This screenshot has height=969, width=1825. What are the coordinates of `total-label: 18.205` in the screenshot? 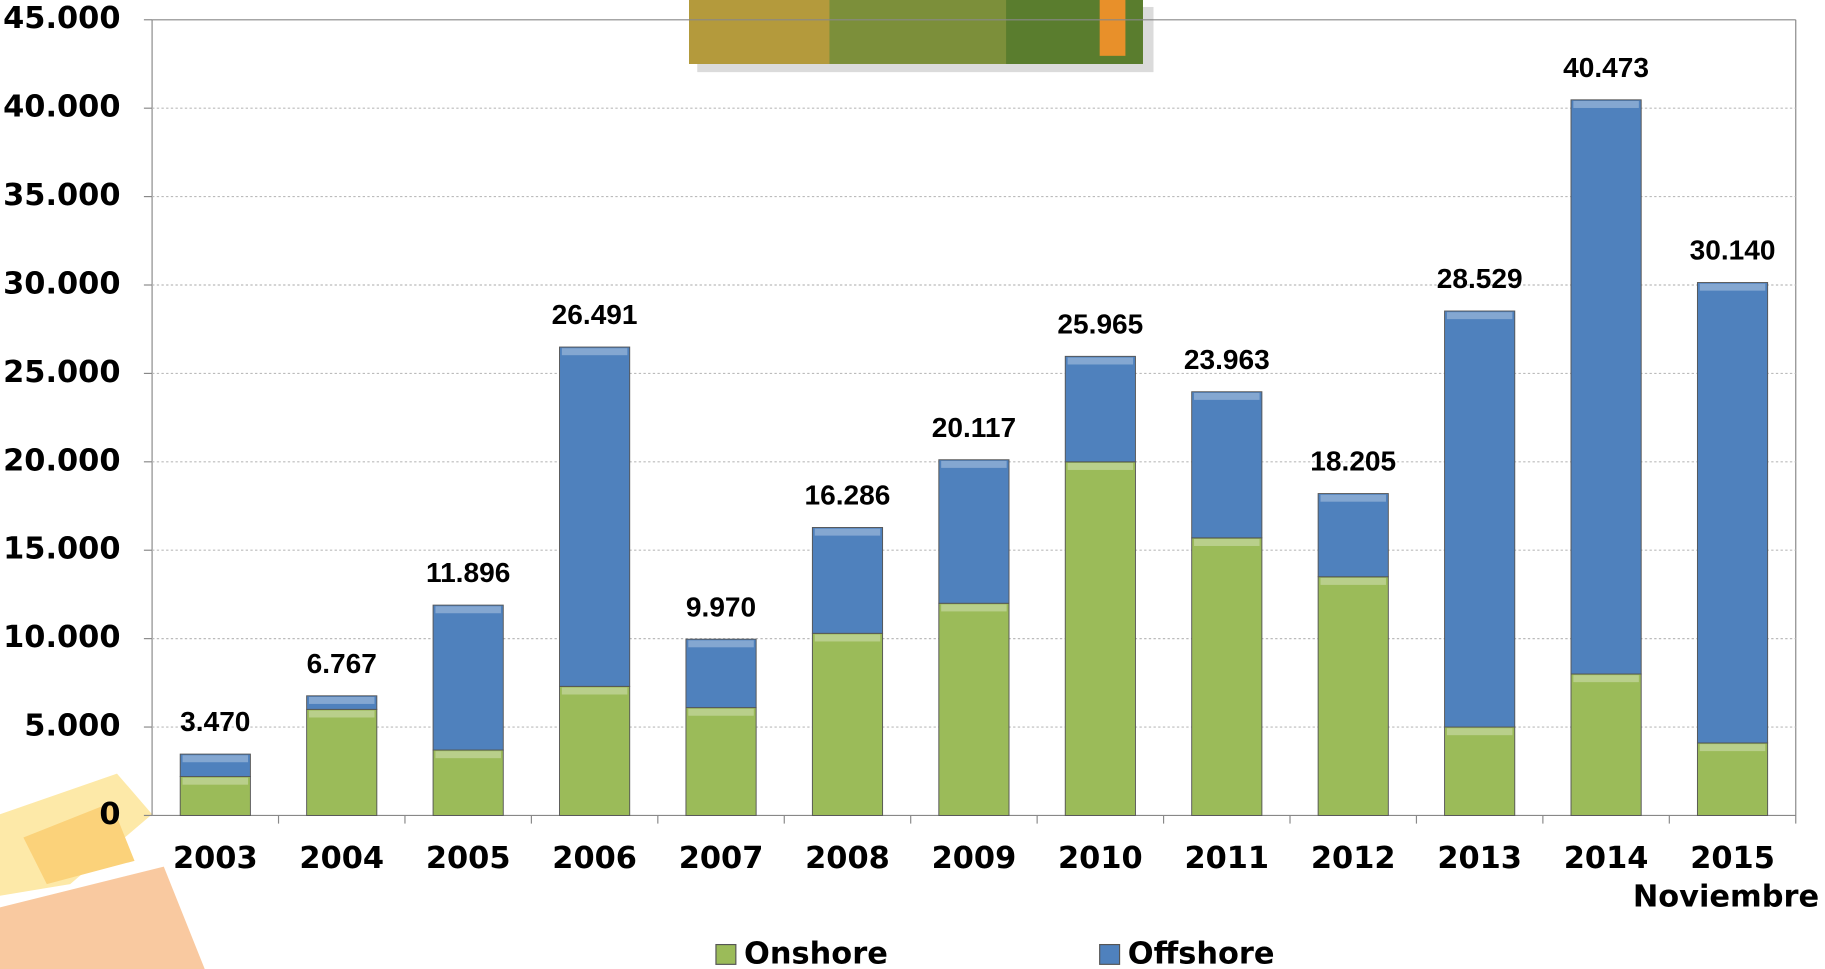 It's located at (1353, 461).